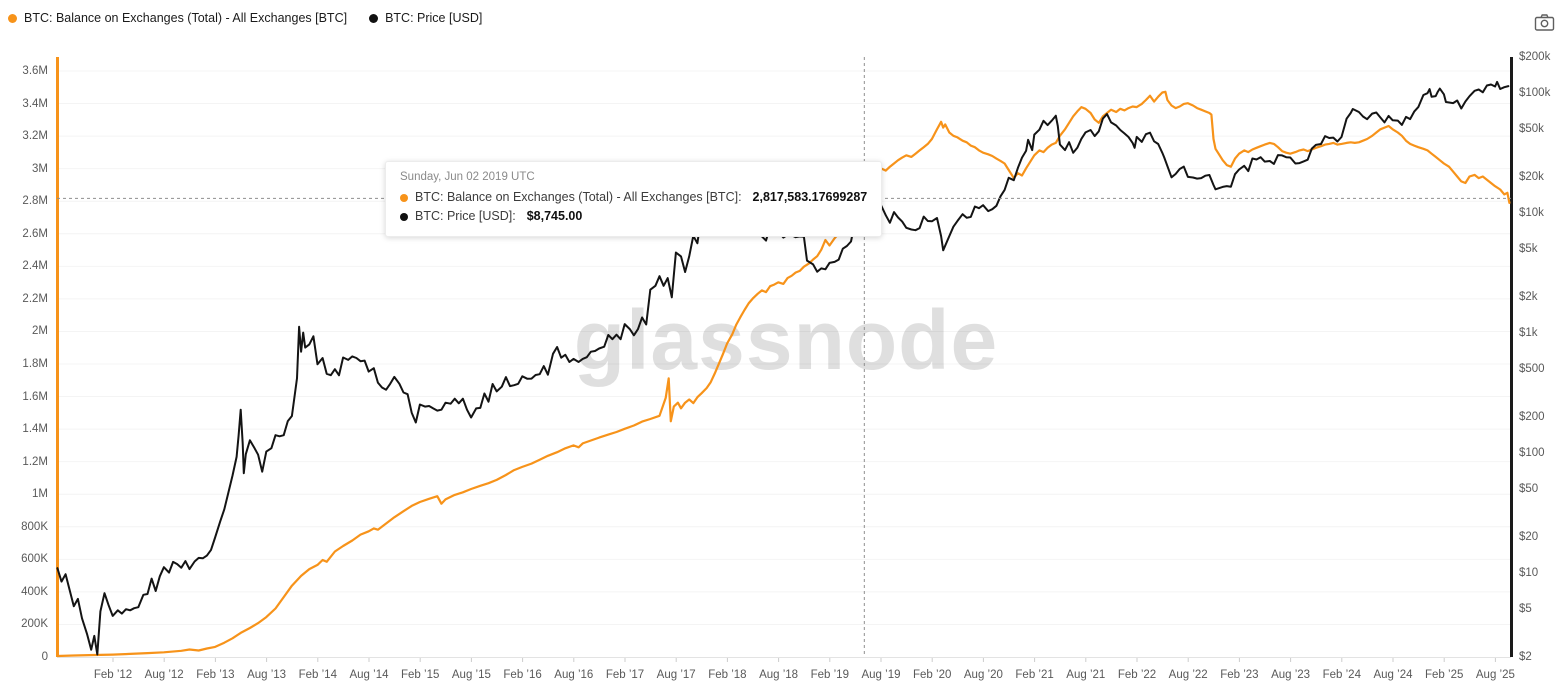 The width and height of the screenshot is (1568, 692). What do you see at coordinates (40, 168) in the screenshot?
I see `y-left-tick-label: 3M` at bounding box center [40, 168].